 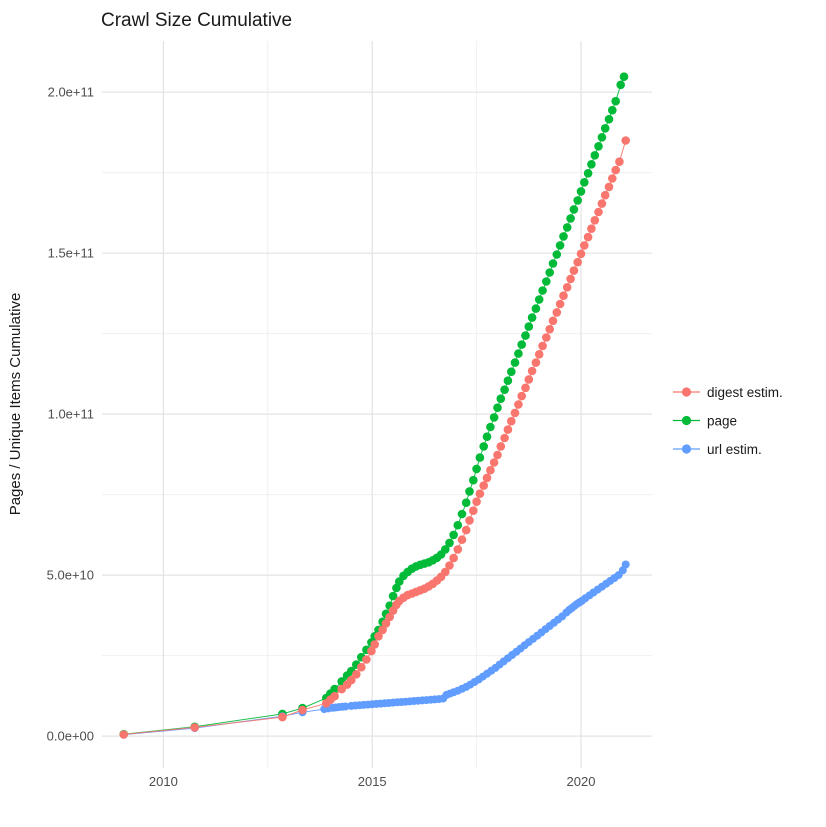 What do you see at coordinates (163, 781) in the screenshot?
I see `x-tick-label: 2010` at bounding box center [163, 781].